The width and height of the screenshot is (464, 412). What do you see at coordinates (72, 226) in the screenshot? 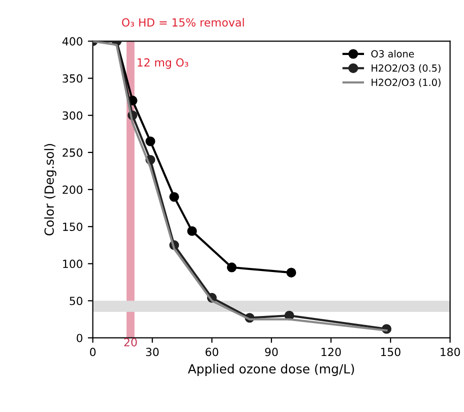
I see `y-tick-label: 150` at bounding box center [72, 226].